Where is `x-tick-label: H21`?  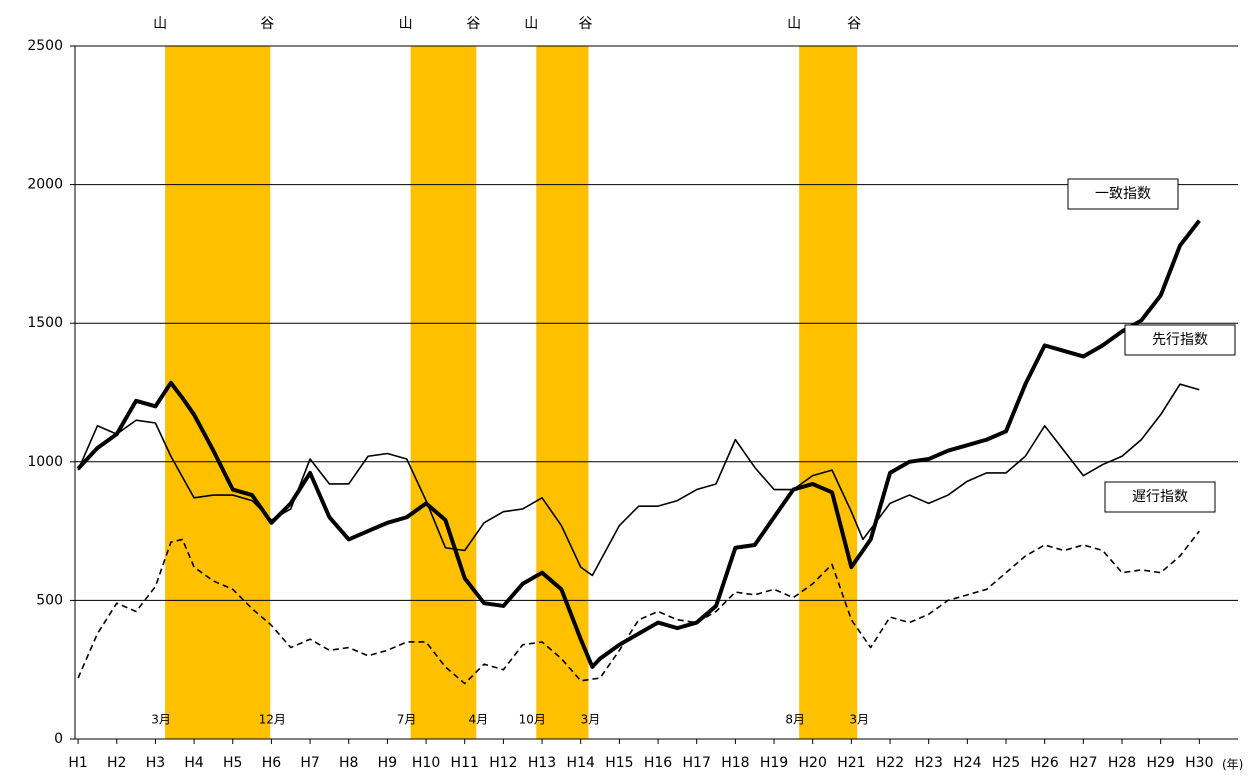
x-tick-label: H21 is located at coordinates (851, 763).